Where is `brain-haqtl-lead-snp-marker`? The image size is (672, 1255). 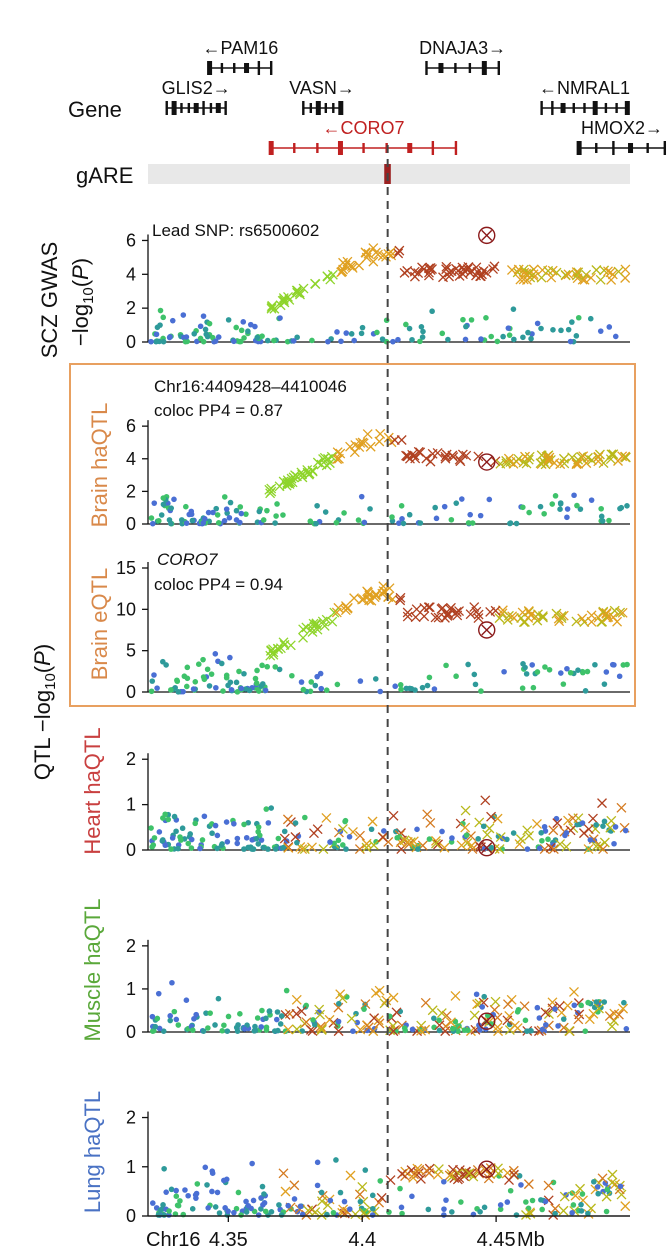
brain-haqtl-lead-snp-marker is located at coordinates (487, 462).